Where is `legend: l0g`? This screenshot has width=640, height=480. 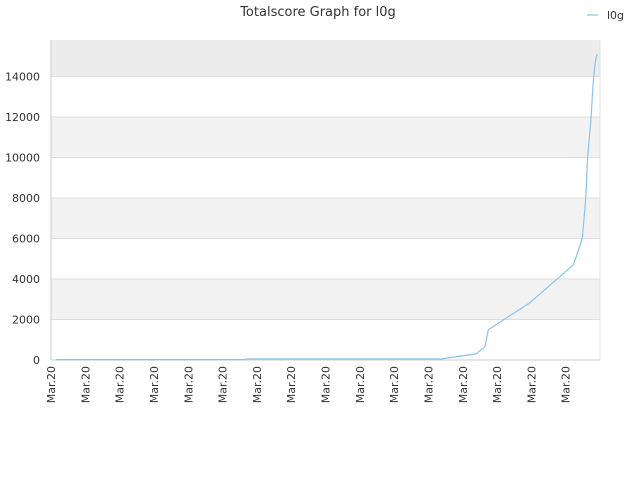
legend: l0g is located at coordinates (605, 15).